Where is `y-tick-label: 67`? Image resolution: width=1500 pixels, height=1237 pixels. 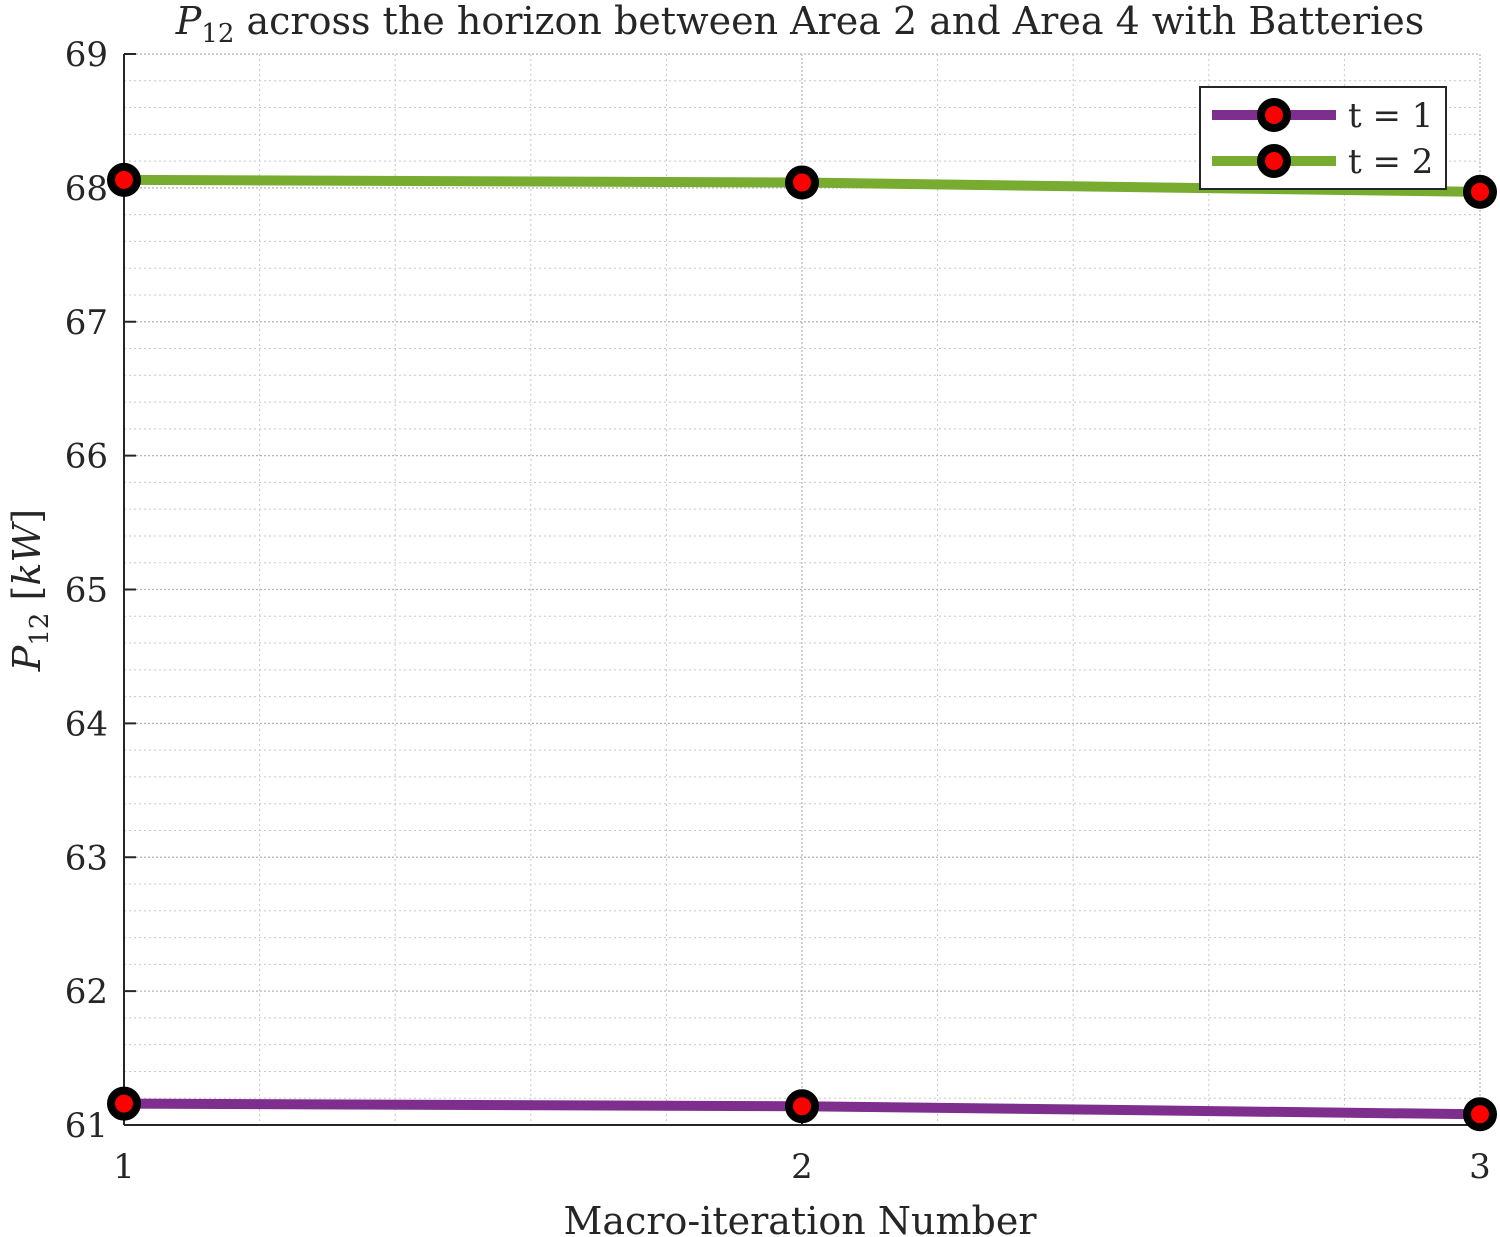 y-tick-label: 67 is located at coordinates (86, 323).